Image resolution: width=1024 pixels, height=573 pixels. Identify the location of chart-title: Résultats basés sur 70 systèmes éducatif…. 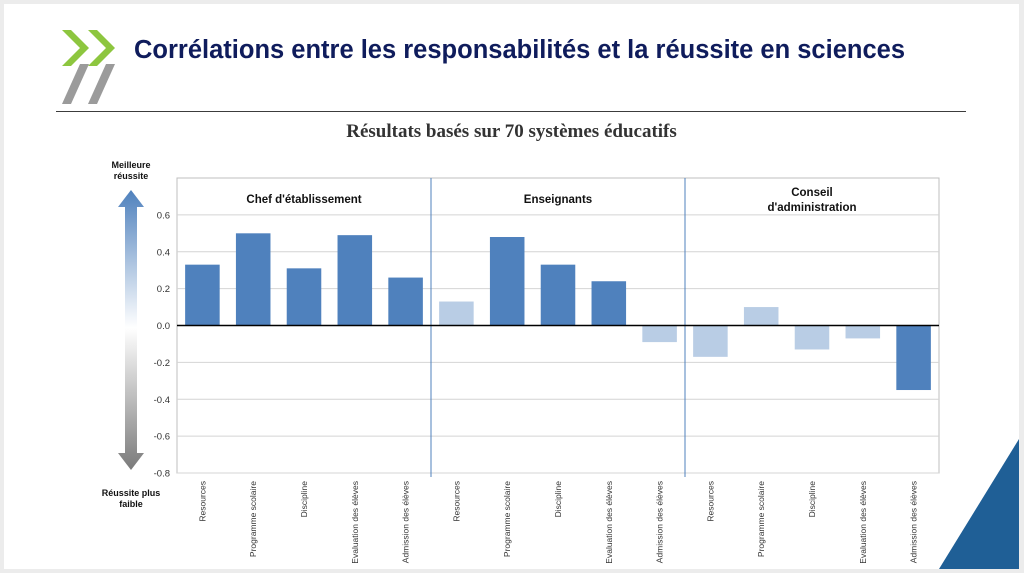
(511, 131).